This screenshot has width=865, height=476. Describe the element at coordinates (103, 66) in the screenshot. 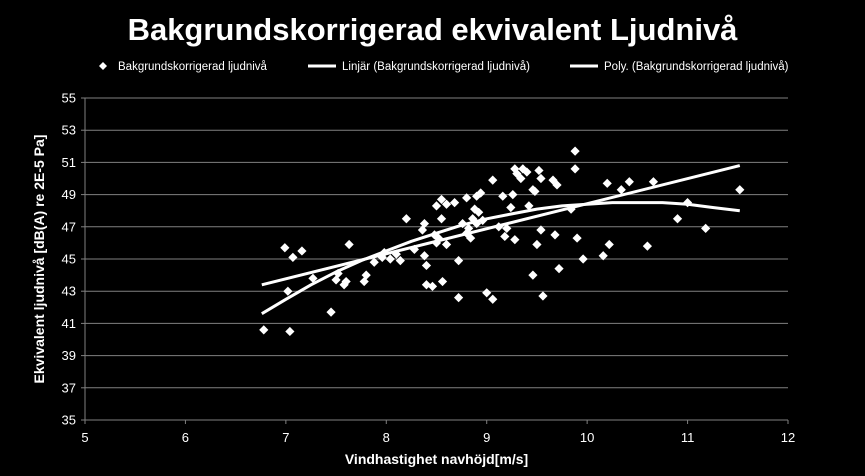

I see `legend-marker-diamond` at that location.